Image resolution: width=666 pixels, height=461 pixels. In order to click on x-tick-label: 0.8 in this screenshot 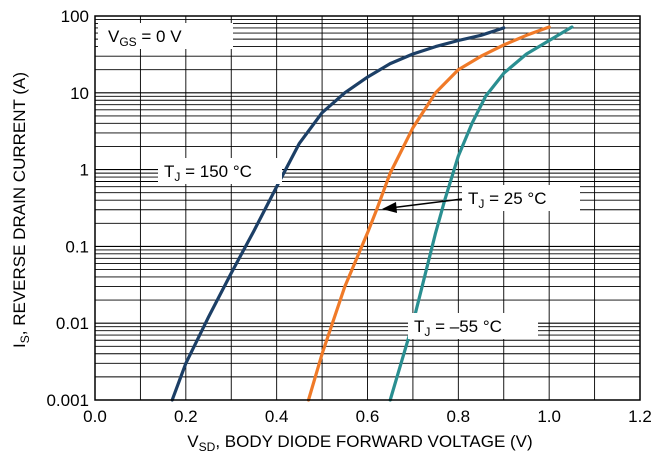, I will do `click(459, 416)`.